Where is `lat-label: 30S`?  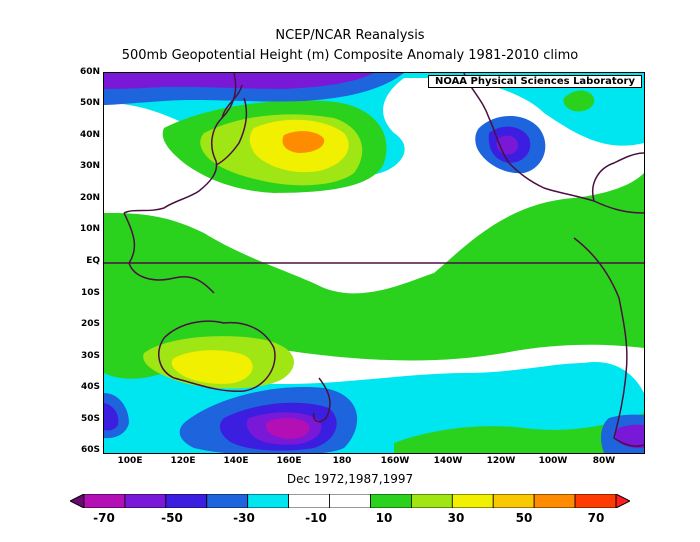
lat-label: 30S is located at coordinates (90, 356).